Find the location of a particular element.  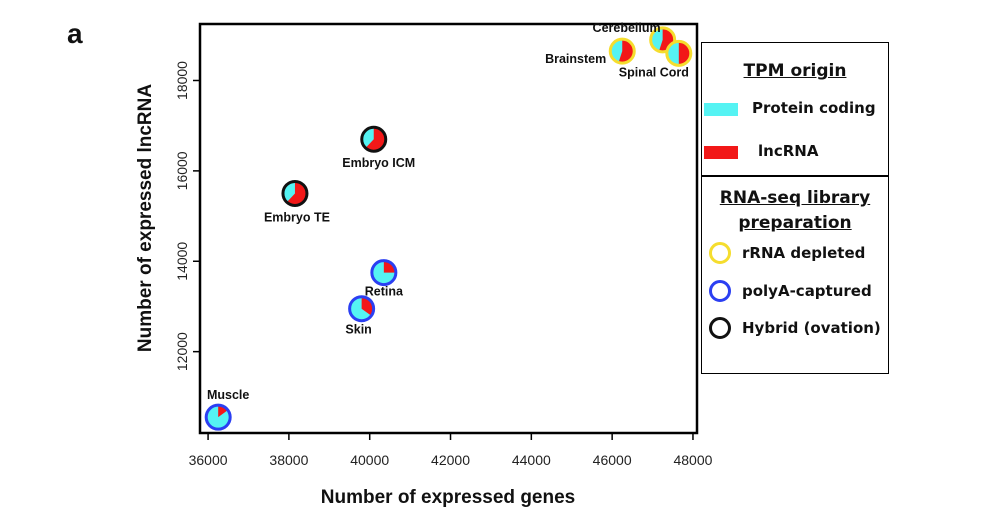

point-cerebellum: Cerebellum is located at coordinates (635, 37).